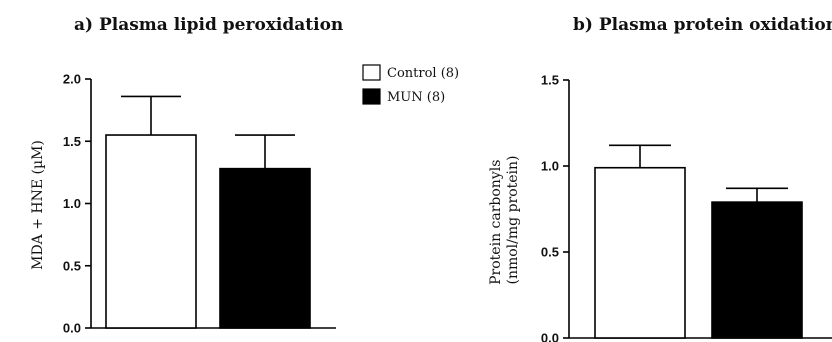 The height and width of the screenshot is (342, 832). Describe the element at coordinates (371, 72) in the screenshot. I see `legend-swatch-control` at that location.